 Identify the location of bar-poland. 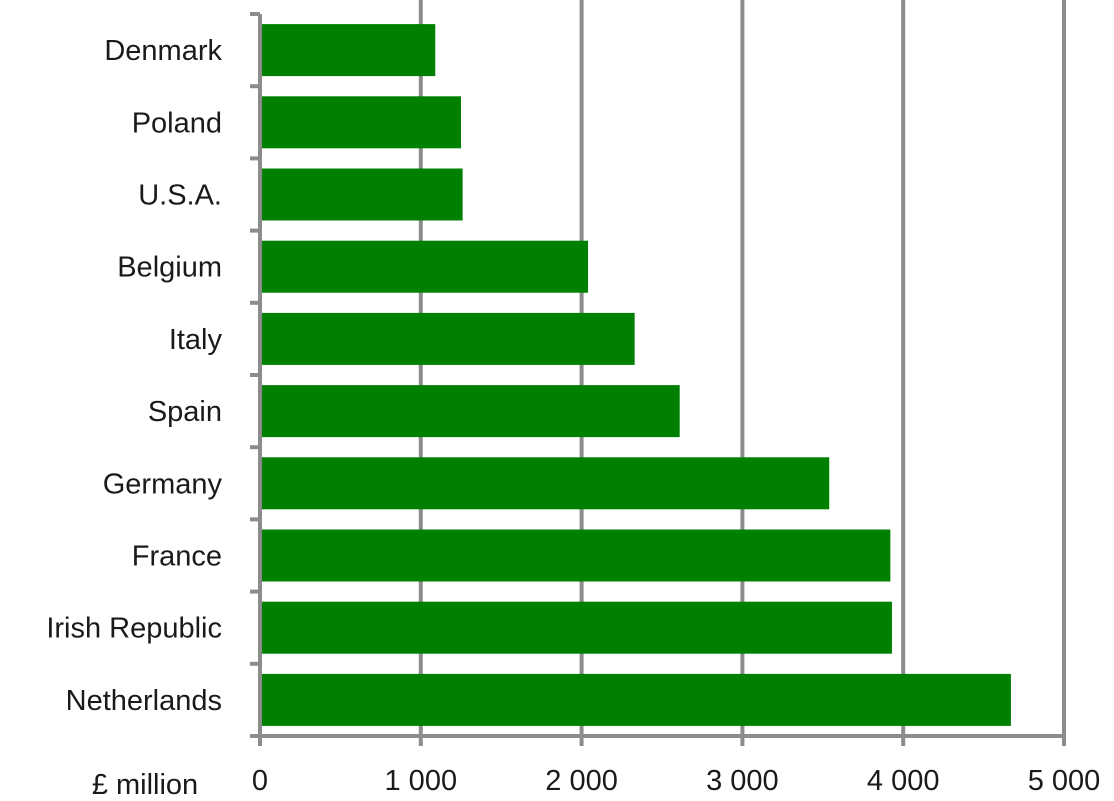
(360, 122).